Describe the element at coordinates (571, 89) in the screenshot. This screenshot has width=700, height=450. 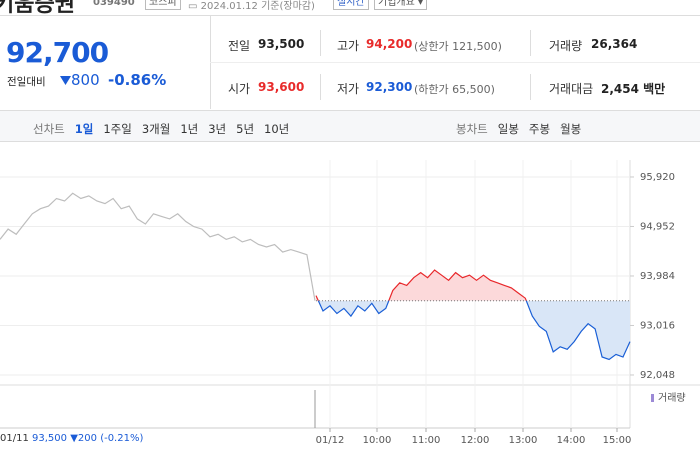
I see `cell-label: 거래대금` at that location.